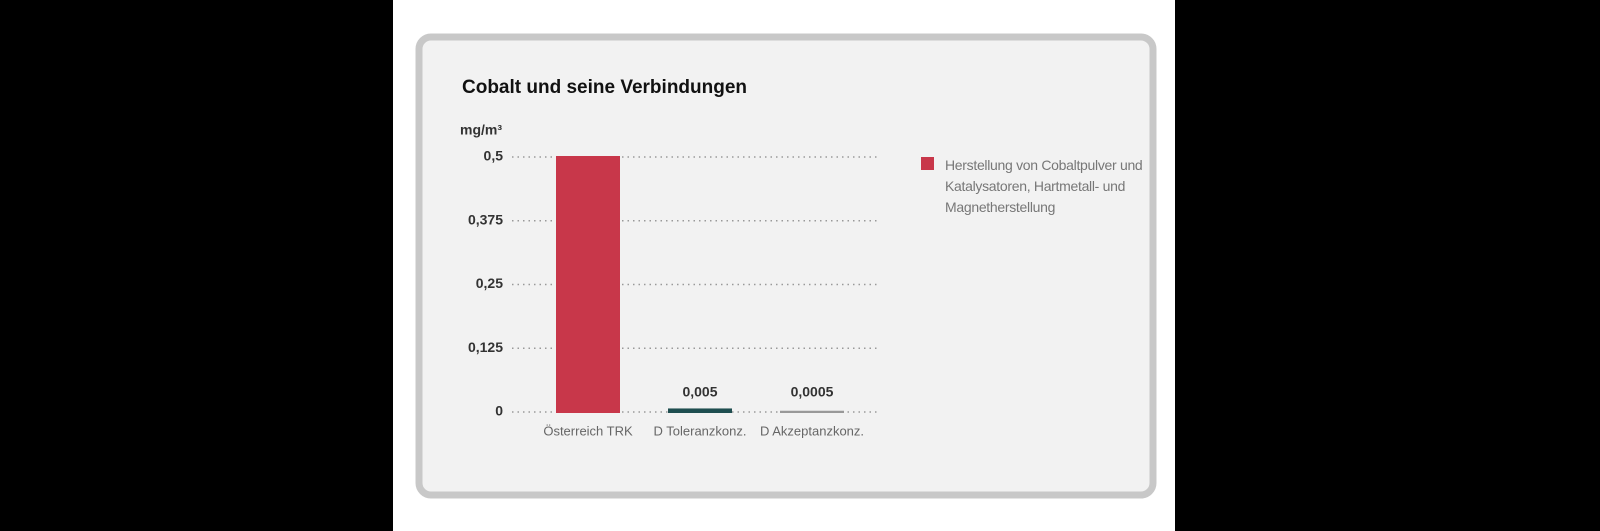 This screenshot has width=1600, height=531. I want to click on y-tick-label: 0,5, so click(494, 156).